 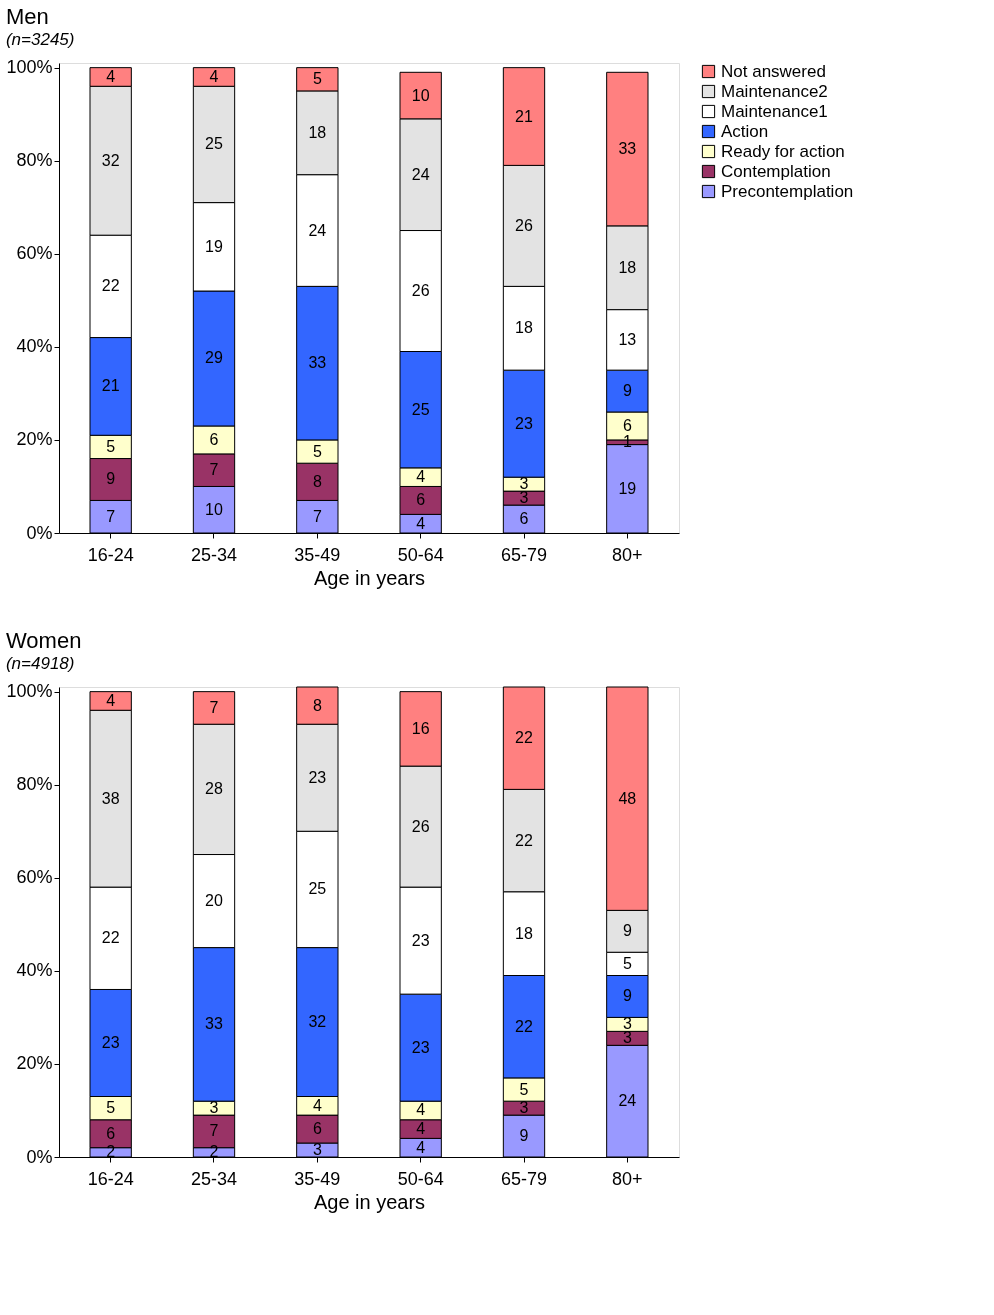 I want to click on data-label: 28, so click(x=214, y=789).